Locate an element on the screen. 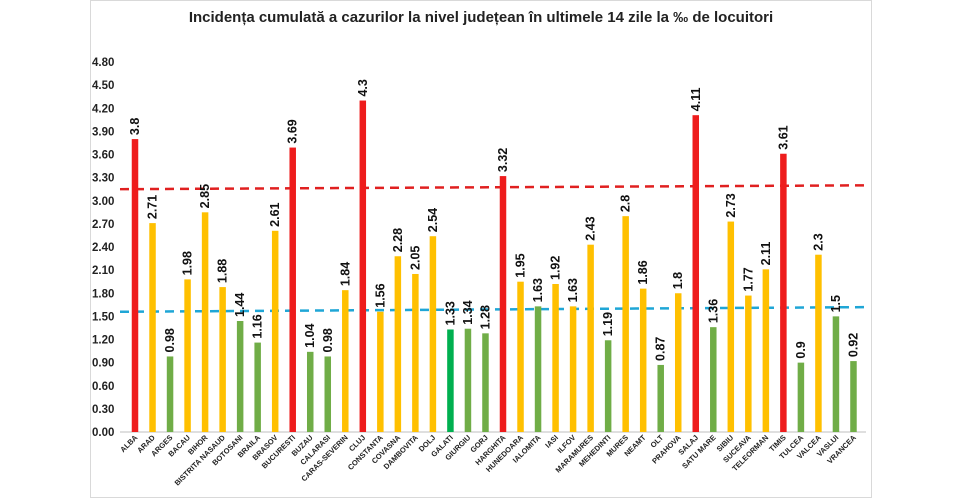 This screenshot has height=500, width=960. data-label: 1.34 is located at coordinates (468, 312).